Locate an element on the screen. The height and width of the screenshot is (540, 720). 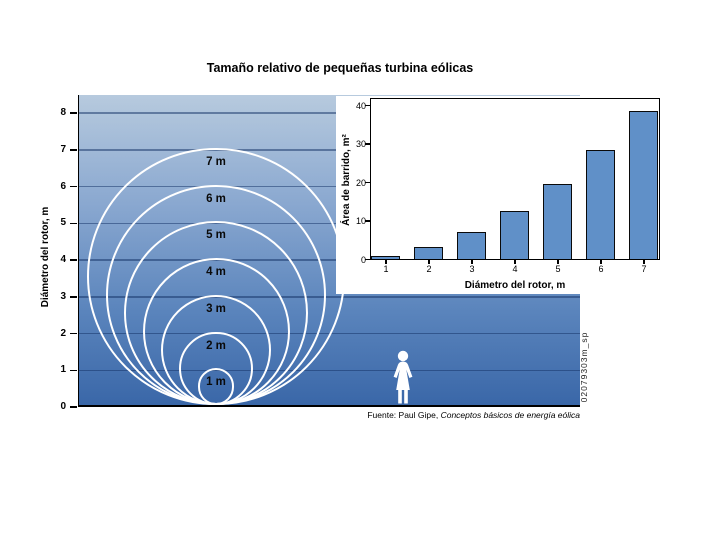
y-axis-tick-label: 8 is located at coordinates (63, 112).